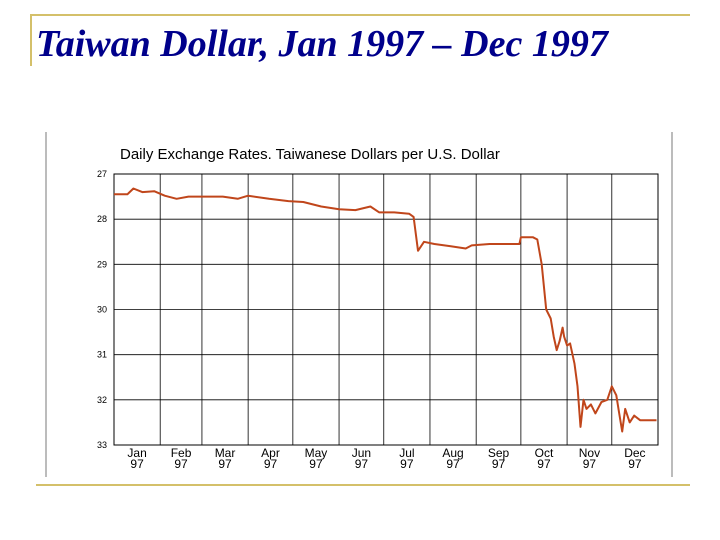 The width and height of the screenshot is (720, 540). What do you see at coordinates (634, 453) in the screenshot?
I see `x-tick-month: Dec` at bounding box center [634, 453].